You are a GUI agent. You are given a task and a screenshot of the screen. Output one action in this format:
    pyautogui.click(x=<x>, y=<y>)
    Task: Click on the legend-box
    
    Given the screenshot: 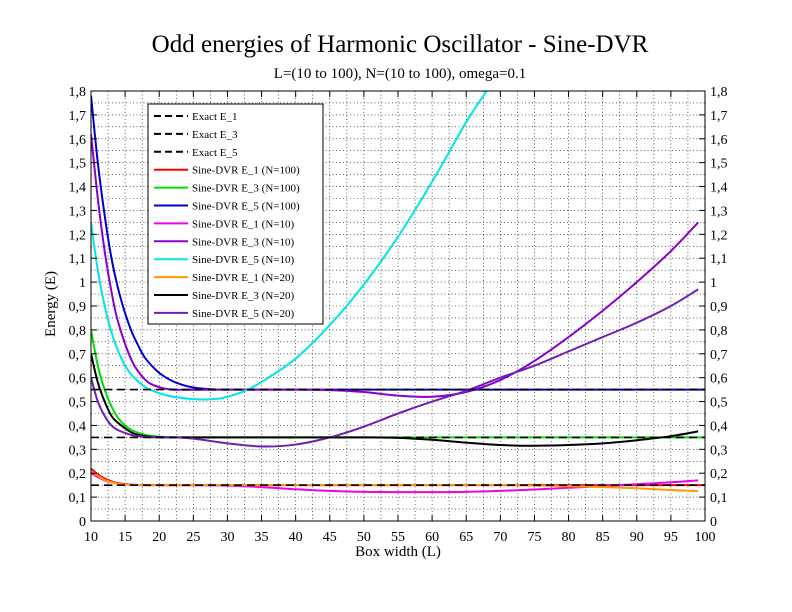 What is the action you would take?
    pyautogui.click(x=235, y=214)
    